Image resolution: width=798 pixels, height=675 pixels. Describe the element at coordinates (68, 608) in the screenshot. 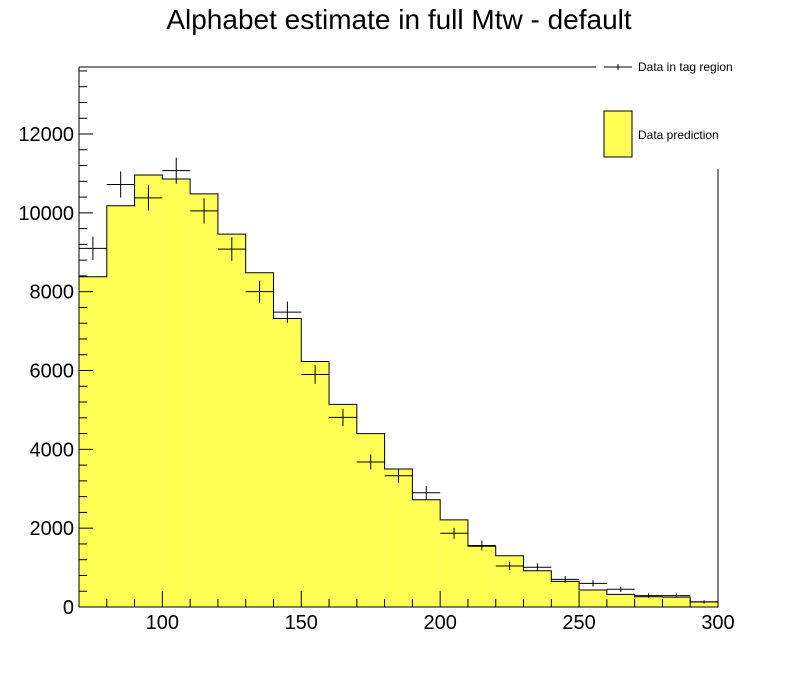

I see `y-tick-label: 0` at that location.